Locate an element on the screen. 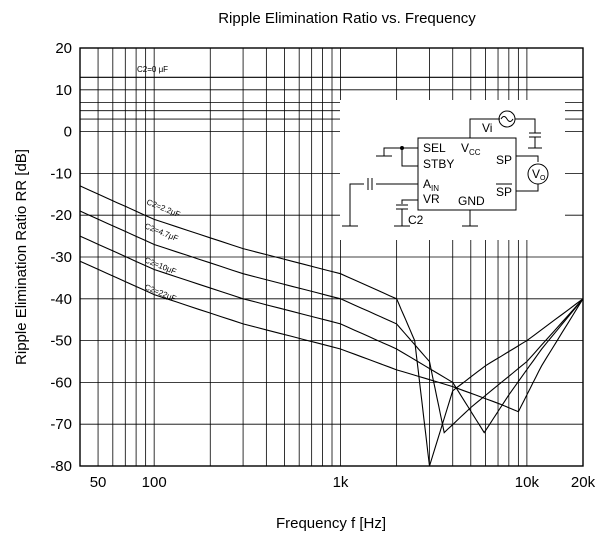  y-tick-label: 0 is located at coordinates (68, 132).